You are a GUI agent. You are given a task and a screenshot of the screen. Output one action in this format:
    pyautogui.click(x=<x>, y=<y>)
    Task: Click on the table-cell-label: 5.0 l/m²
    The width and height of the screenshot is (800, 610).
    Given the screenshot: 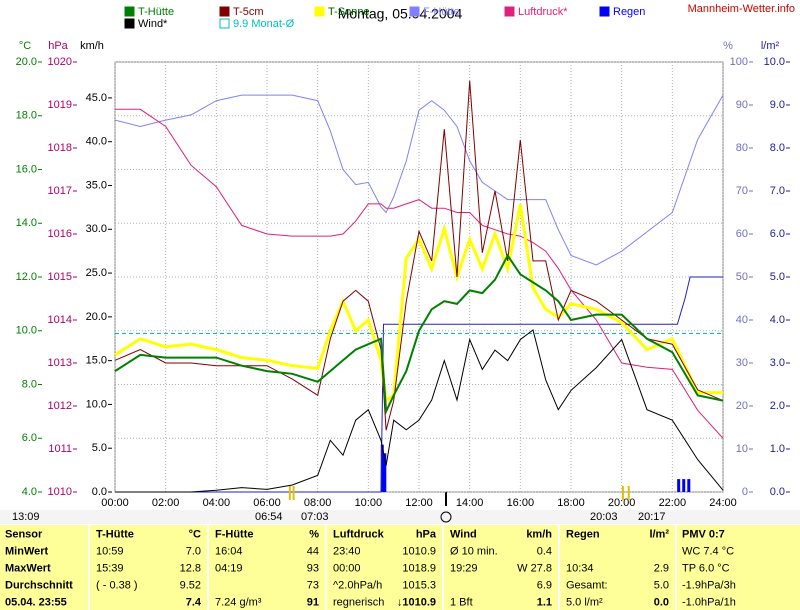 What is the action you would take?
    pyautogui.click(x=584, y=602)
    